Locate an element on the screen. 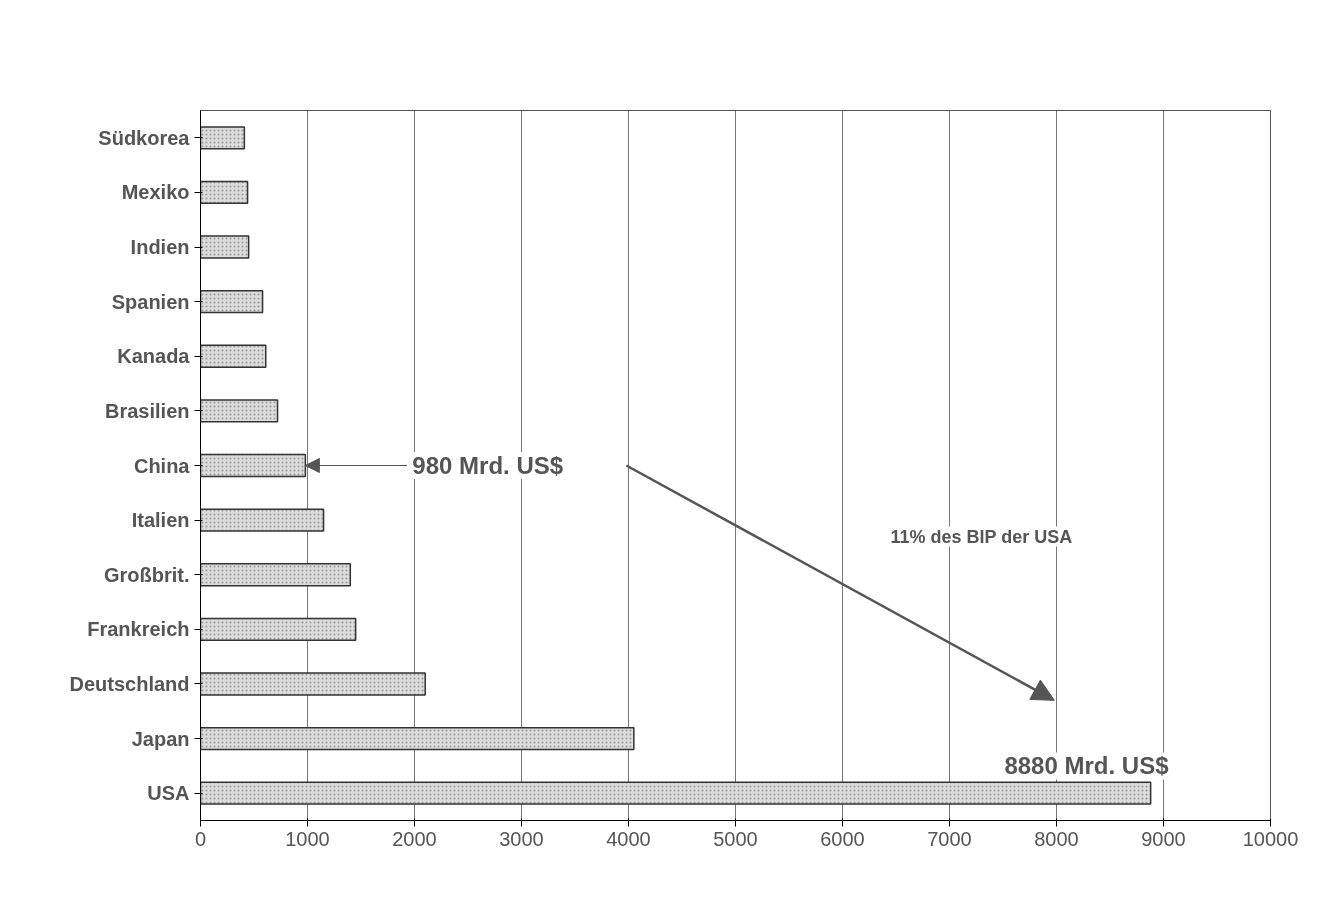  x-tick-label: 4000 is located at coordinates (628, 838).